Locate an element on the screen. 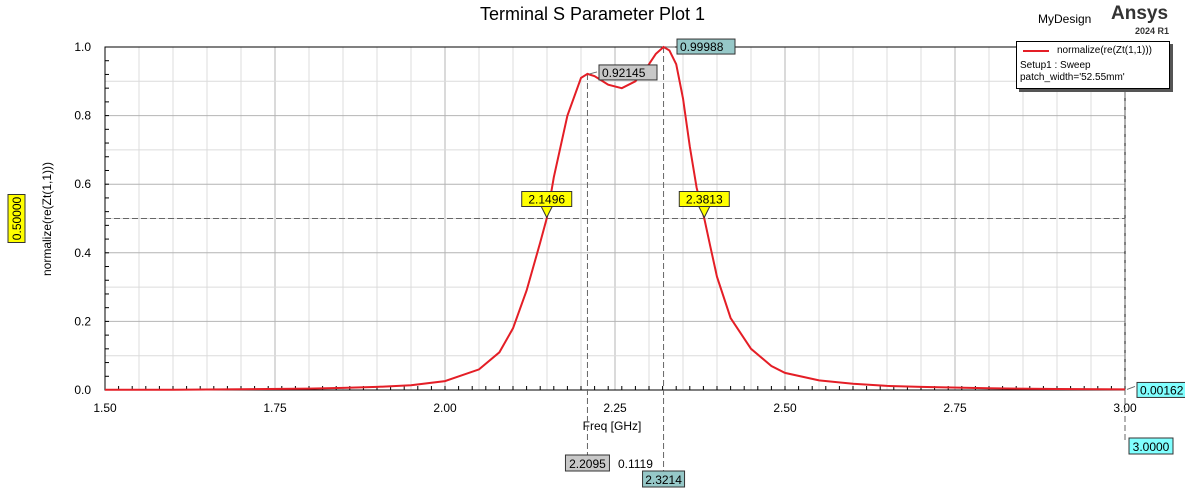 This screenshot has width=1185, height=490. end-value-label: 0.00162 is located at coordinates (1160, 389).